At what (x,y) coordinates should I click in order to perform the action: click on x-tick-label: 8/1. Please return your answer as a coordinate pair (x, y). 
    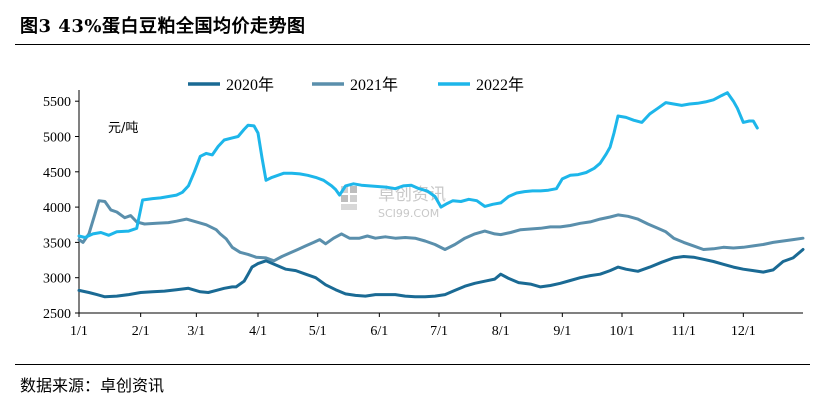
    Looking at the image, I should click on (501, 331).